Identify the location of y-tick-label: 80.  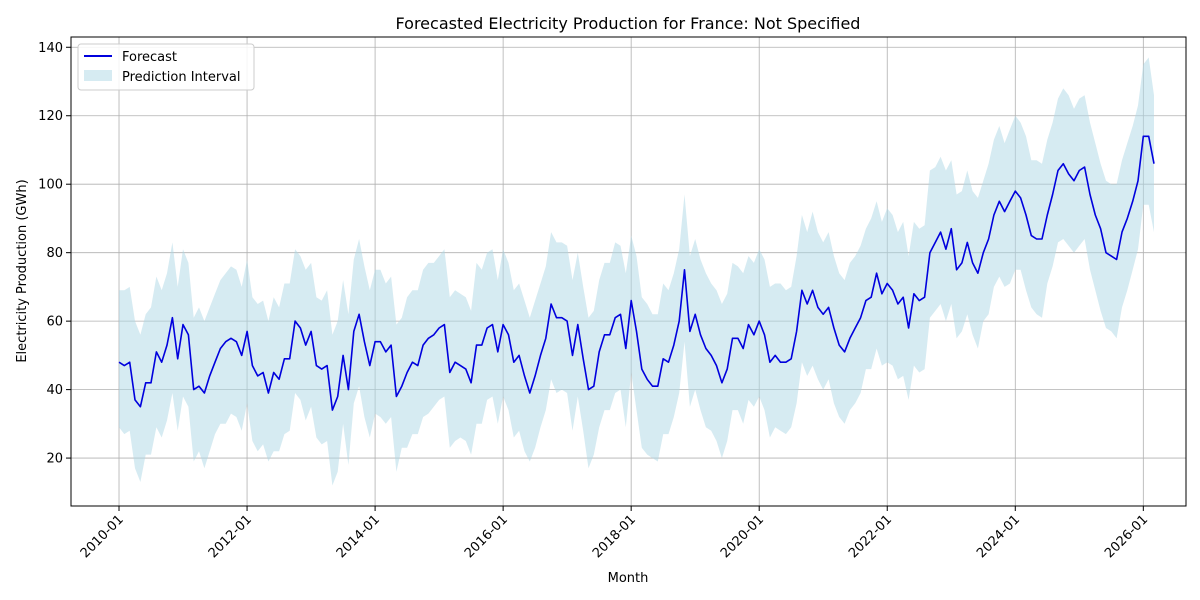
(54, 253).